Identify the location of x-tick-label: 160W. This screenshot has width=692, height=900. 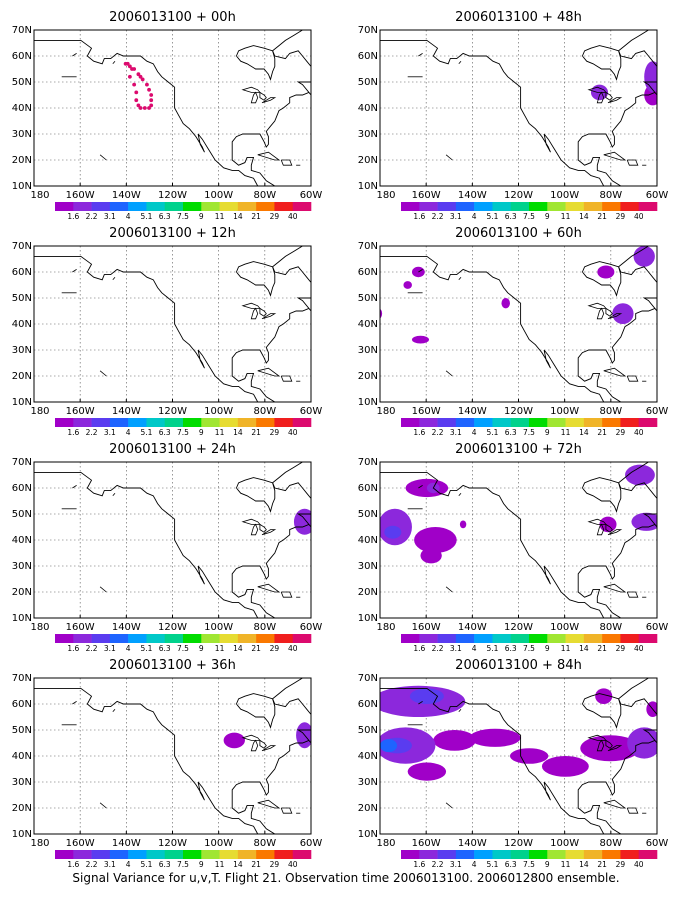
(80, 195).